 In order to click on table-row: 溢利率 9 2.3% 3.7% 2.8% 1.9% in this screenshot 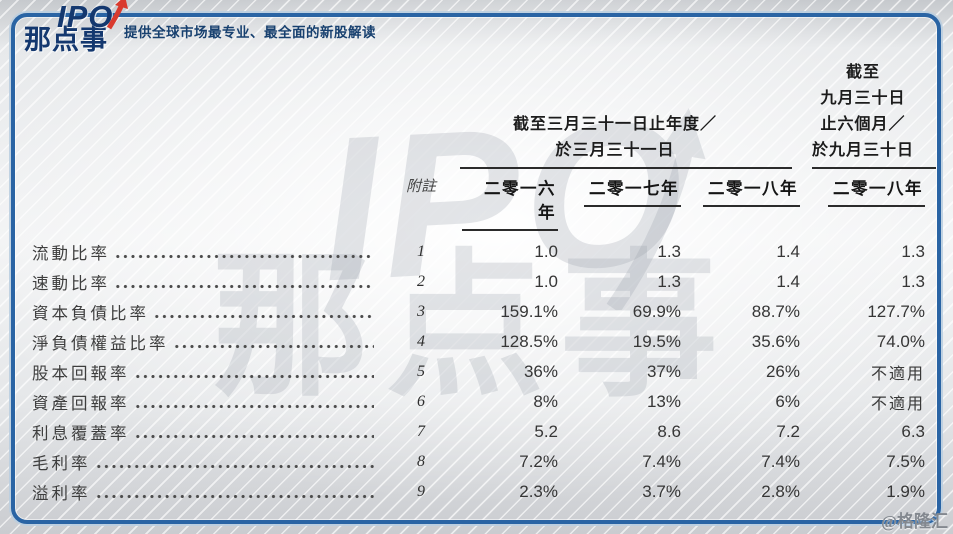, I will do `click(478, 492)`.